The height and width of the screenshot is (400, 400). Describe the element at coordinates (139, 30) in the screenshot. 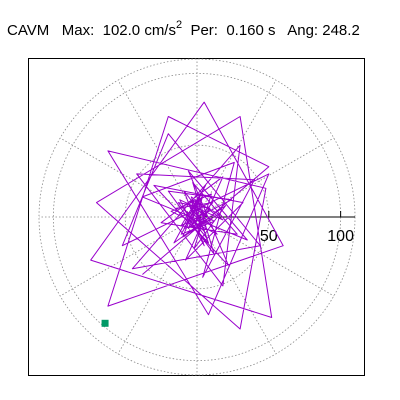

I see `max-value: 102.0 cm/s` at that location.